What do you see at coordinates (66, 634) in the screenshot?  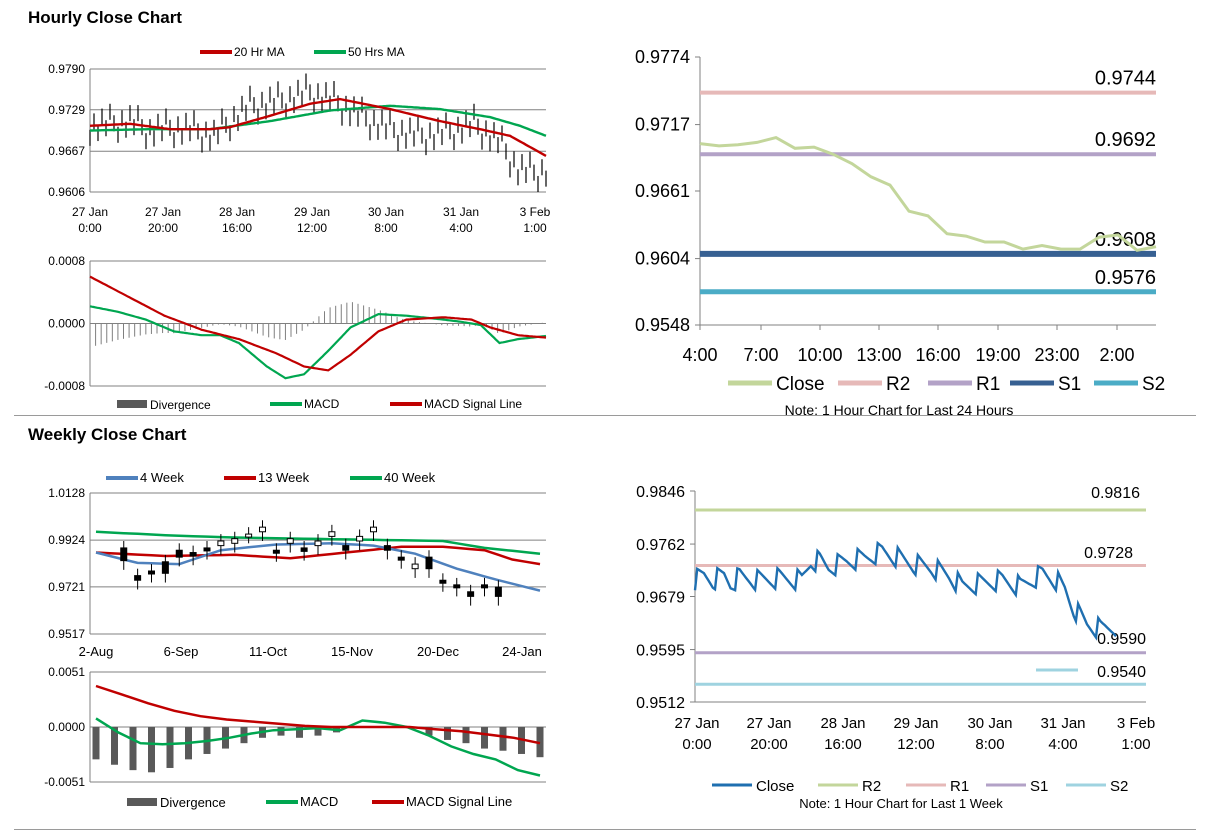 I see `weekly-price-y-tick: 0.9517` at bounding box center [66, 634].